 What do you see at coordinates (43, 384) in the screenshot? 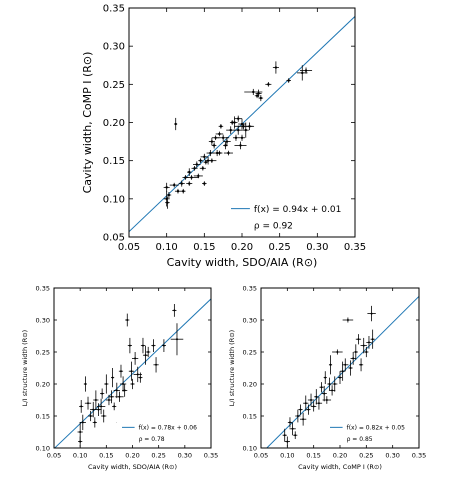
I see `y-tick-label: 0.20` at bounding box center [43, 384].